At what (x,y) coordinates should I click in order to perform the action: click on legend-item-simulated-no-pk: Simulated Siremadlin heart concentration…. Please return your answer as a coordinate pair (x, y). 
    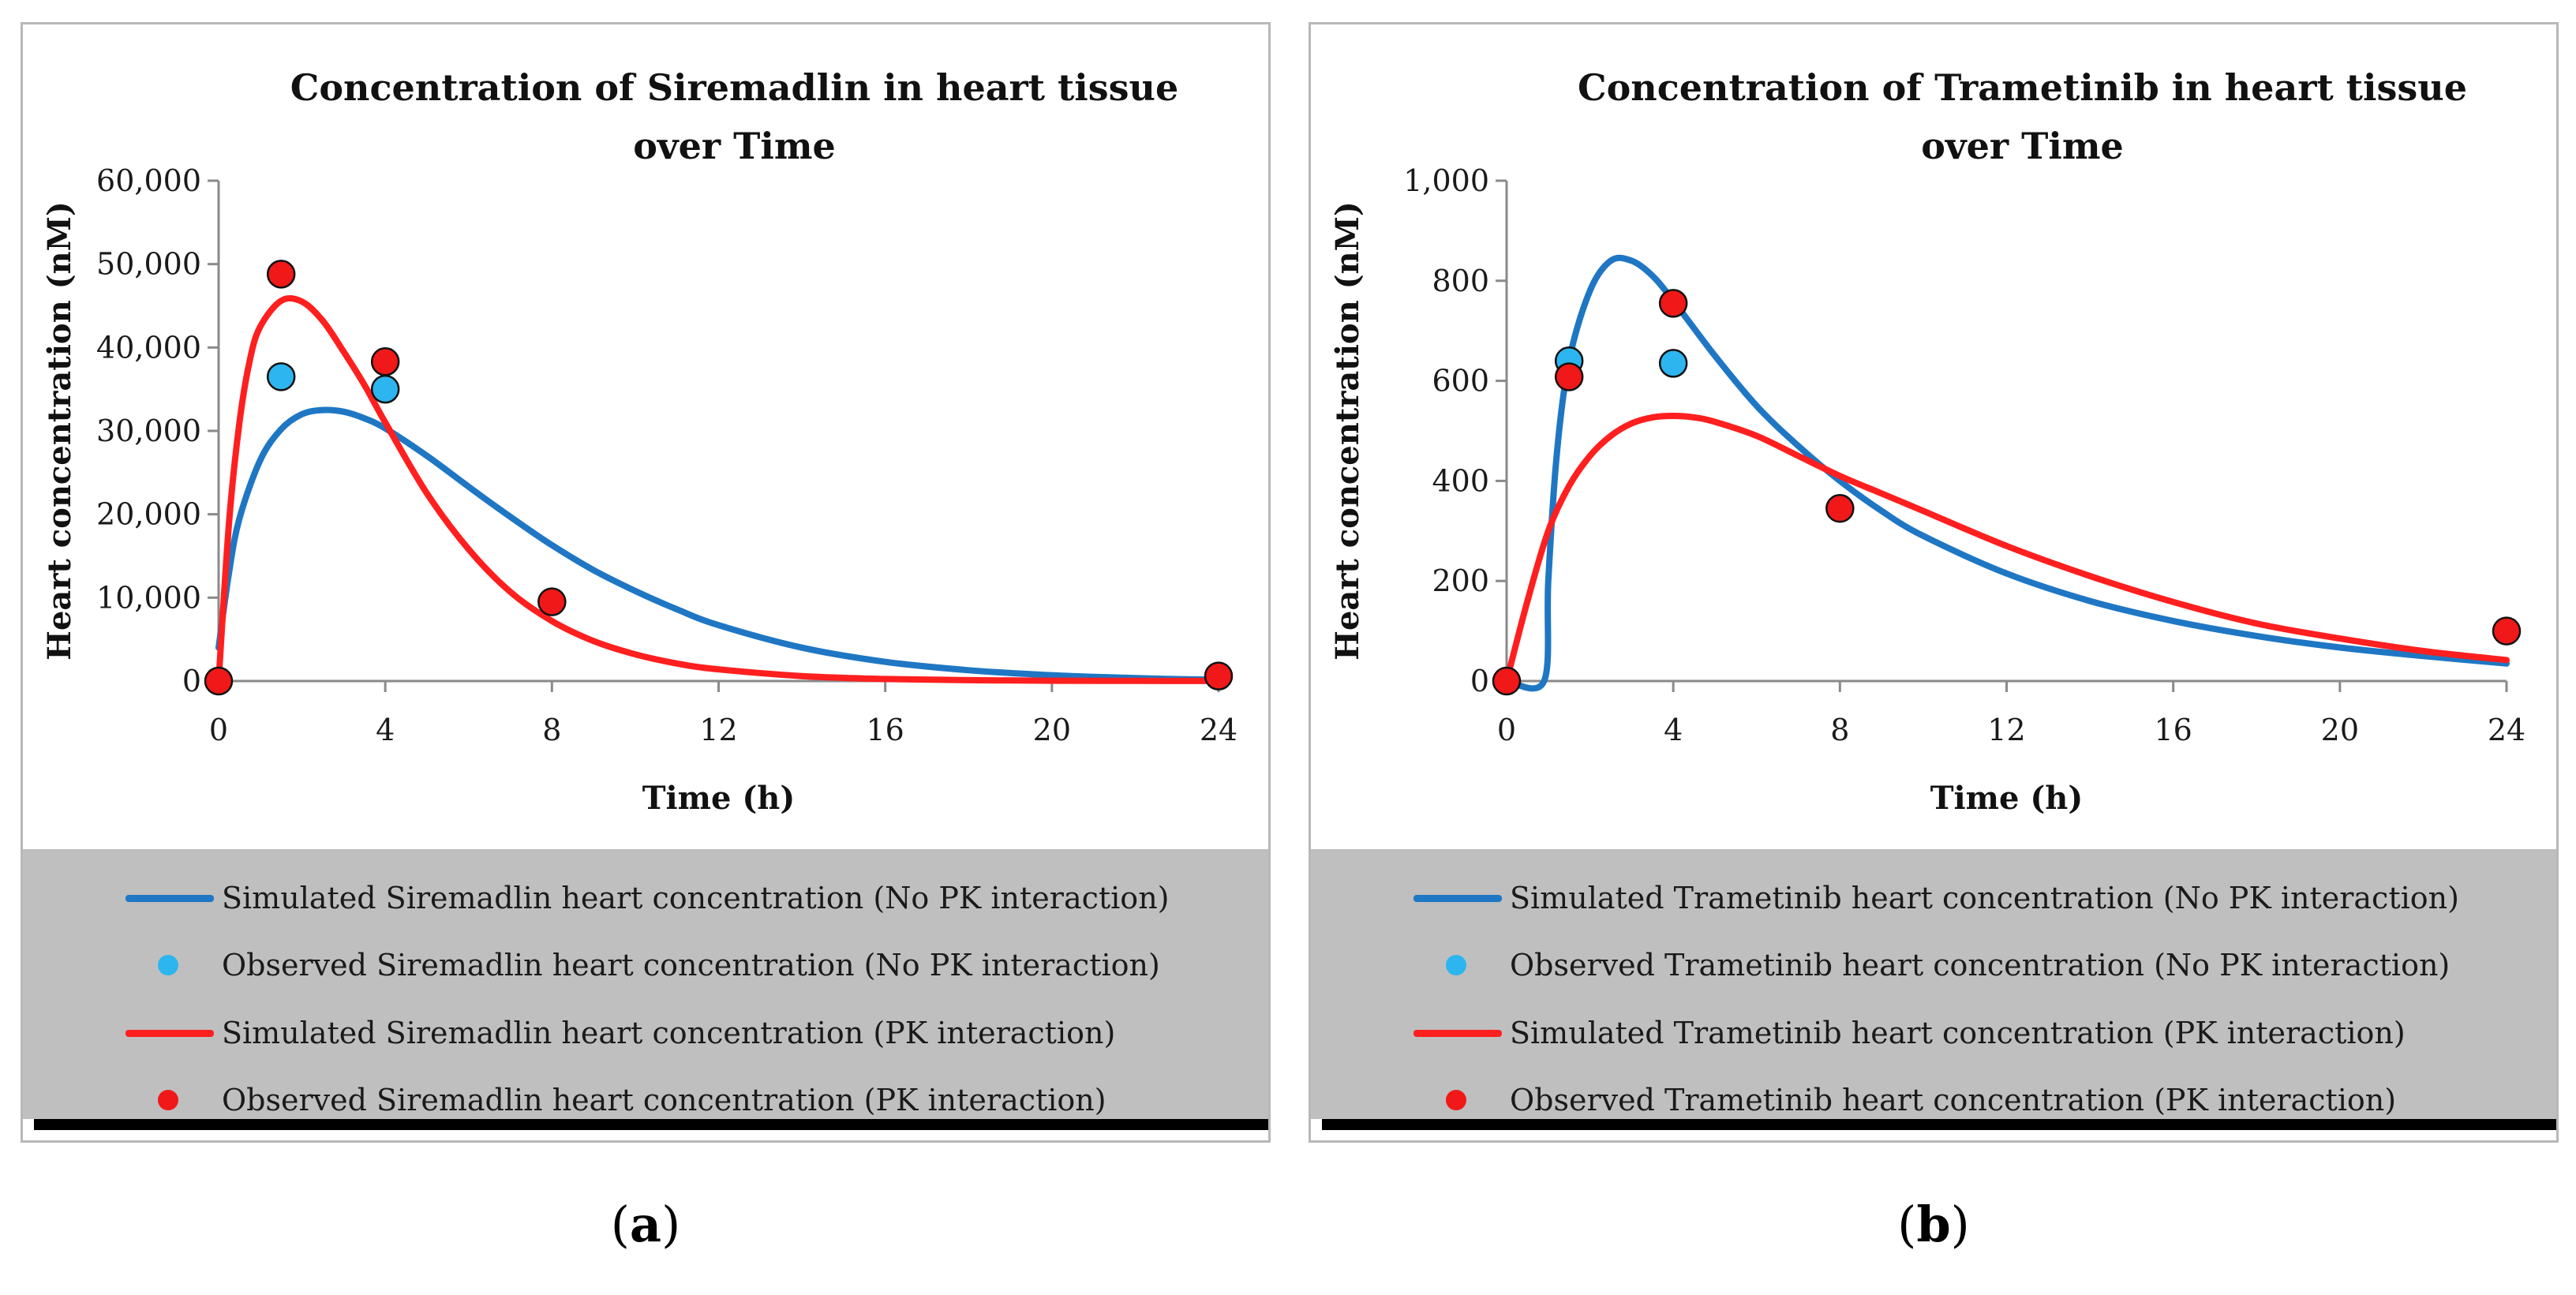
    Looking at the image, I should click on (647, 898).